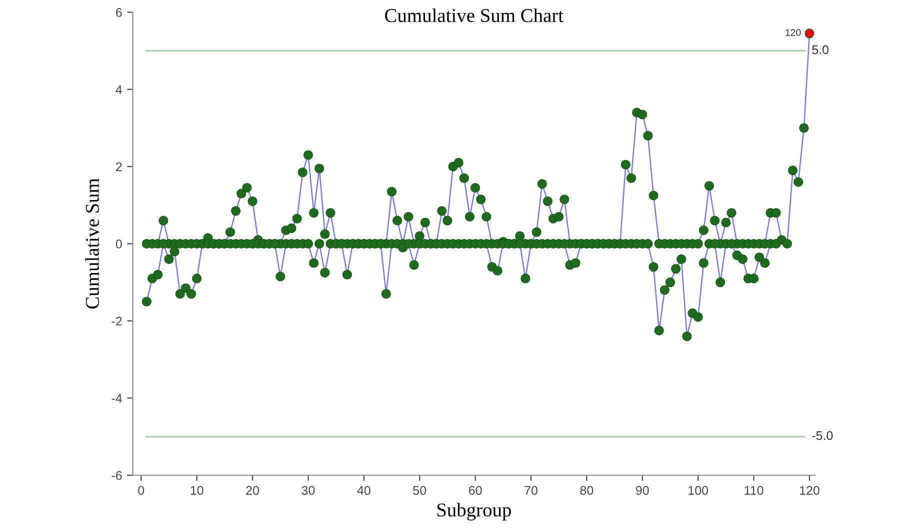  Describe the element at coordinates (252, 490) in the screenshot. I see `x-tick-label: 20` at that location.